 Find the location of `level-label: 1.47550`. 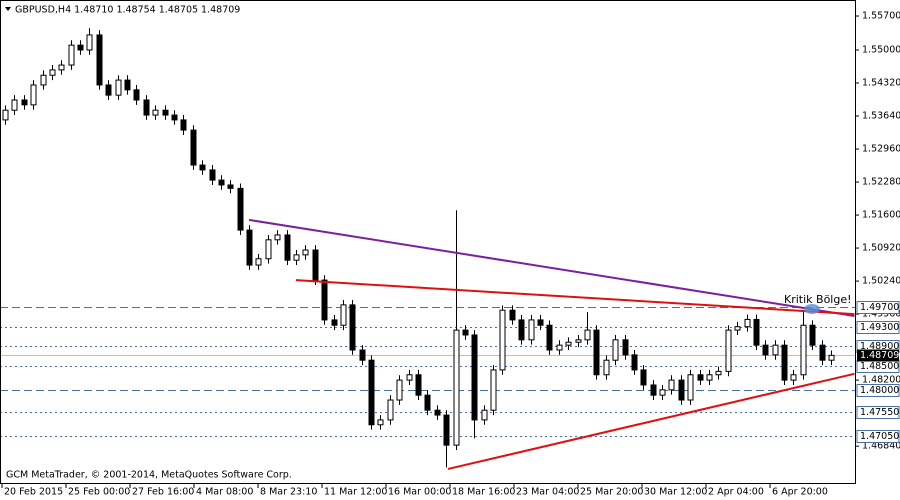

level-label: 1.47550 is located at coordinates (879, 412).